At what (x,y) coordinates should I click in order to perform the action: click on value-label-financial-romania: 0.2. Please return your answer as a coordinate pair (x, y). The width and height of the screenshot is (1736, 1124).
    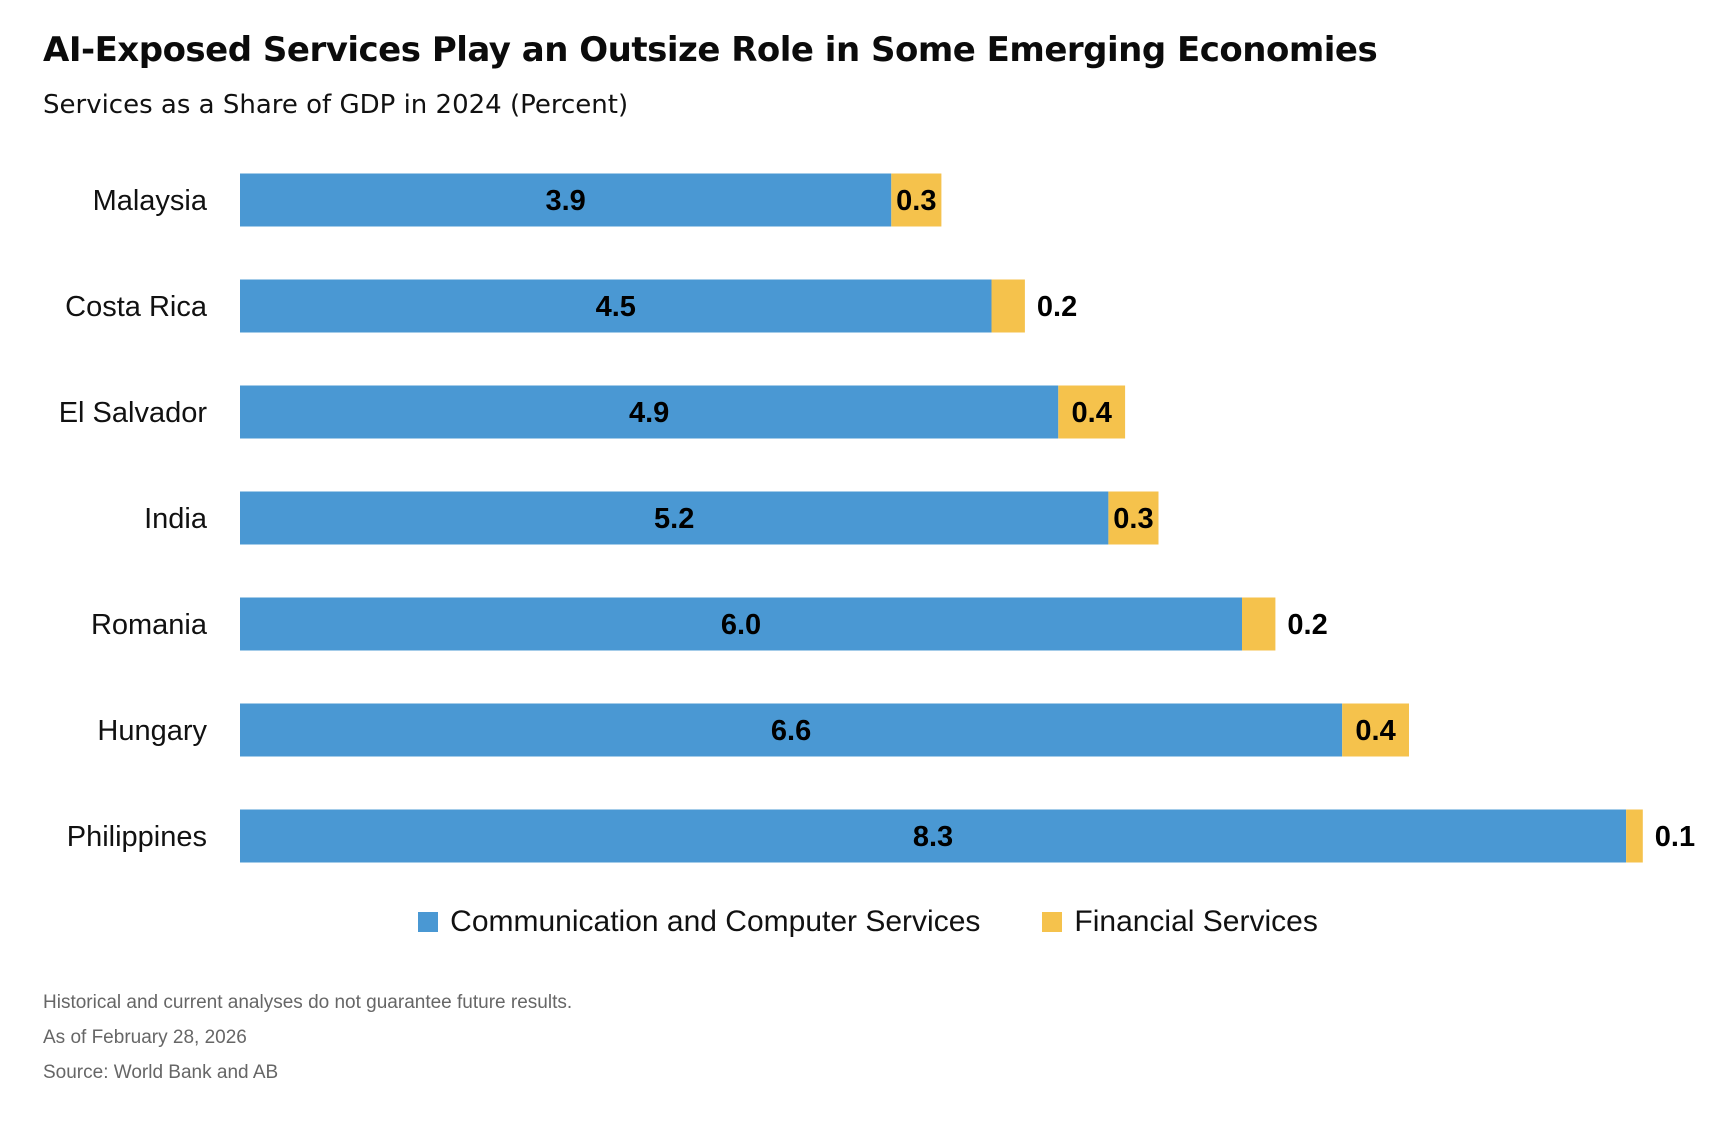
    Looking at the image, I should click on (1307, 625).